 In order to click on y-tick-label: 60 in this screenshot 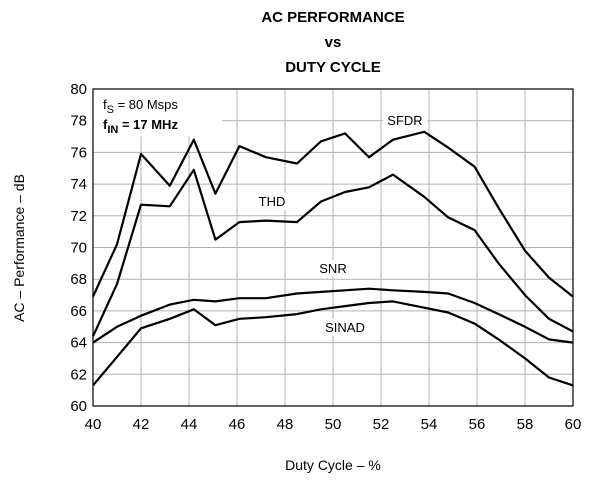, I will do `click(78, 406)`.